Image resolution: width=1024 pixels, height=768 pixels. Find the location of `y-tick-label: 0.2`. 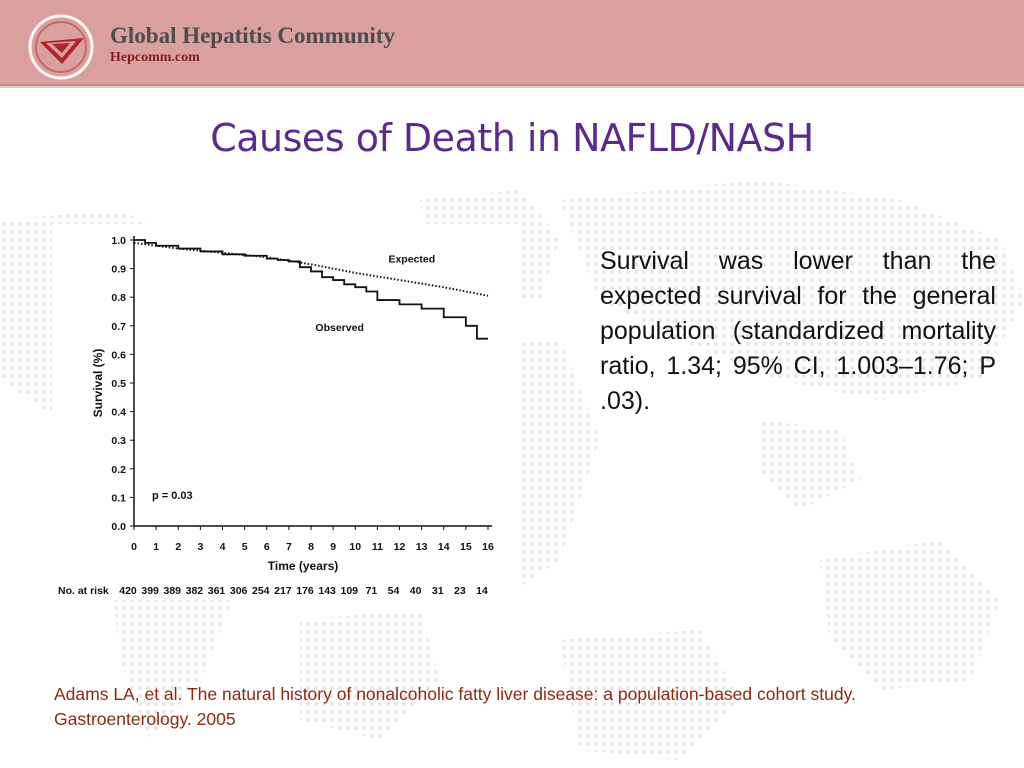

y-tick-label: 0.2 is located at coordinates (118, 470).